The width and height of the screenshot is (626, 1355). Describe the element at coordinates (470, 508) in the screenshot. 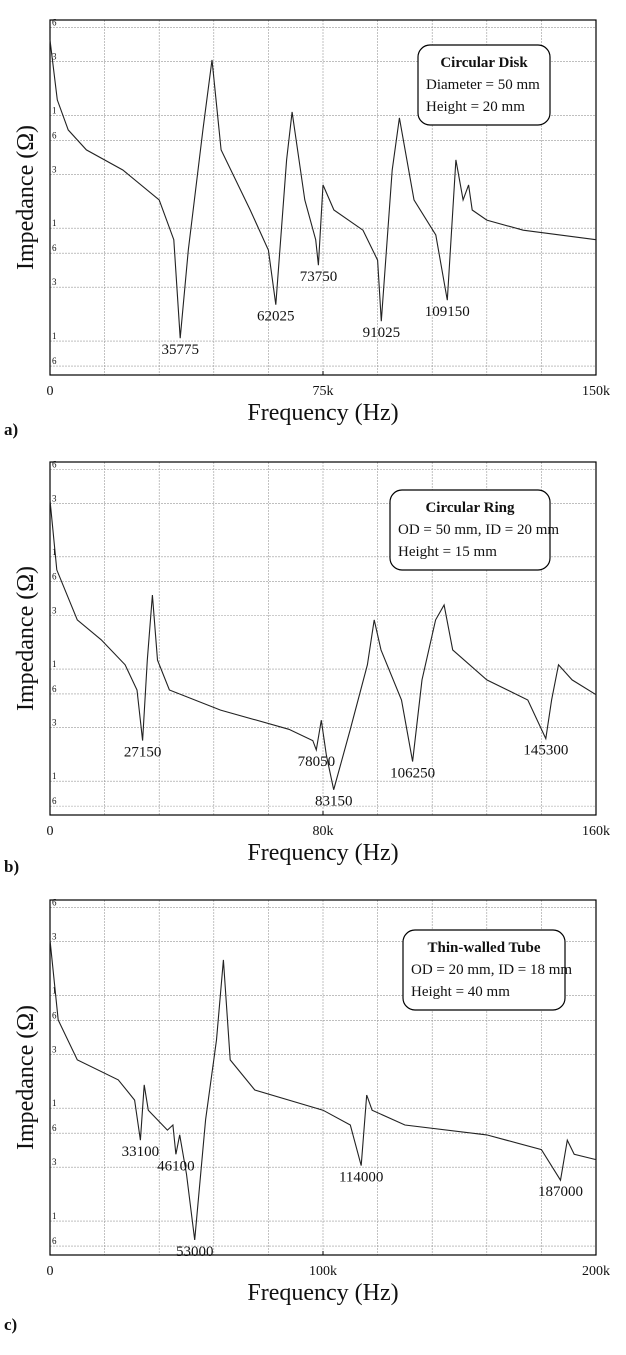

I see `legend-line: Circular Ring` at that location.